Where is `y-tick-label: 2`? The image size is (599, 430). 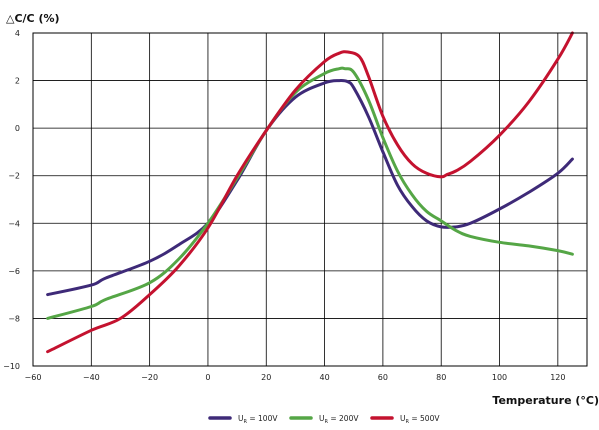 y-tick-label: 2 is located at coordinates (17, 81).